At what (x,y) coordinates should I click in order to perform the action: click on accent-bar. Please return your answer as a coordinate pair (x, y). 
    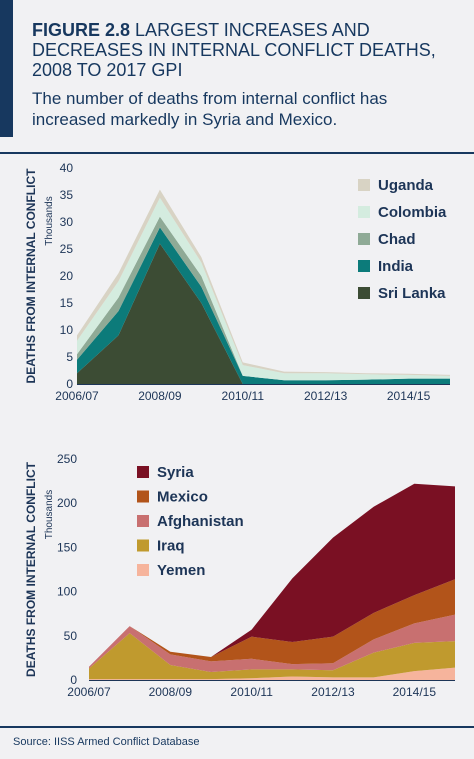
    Looking at the image, I should click on (6, 68).